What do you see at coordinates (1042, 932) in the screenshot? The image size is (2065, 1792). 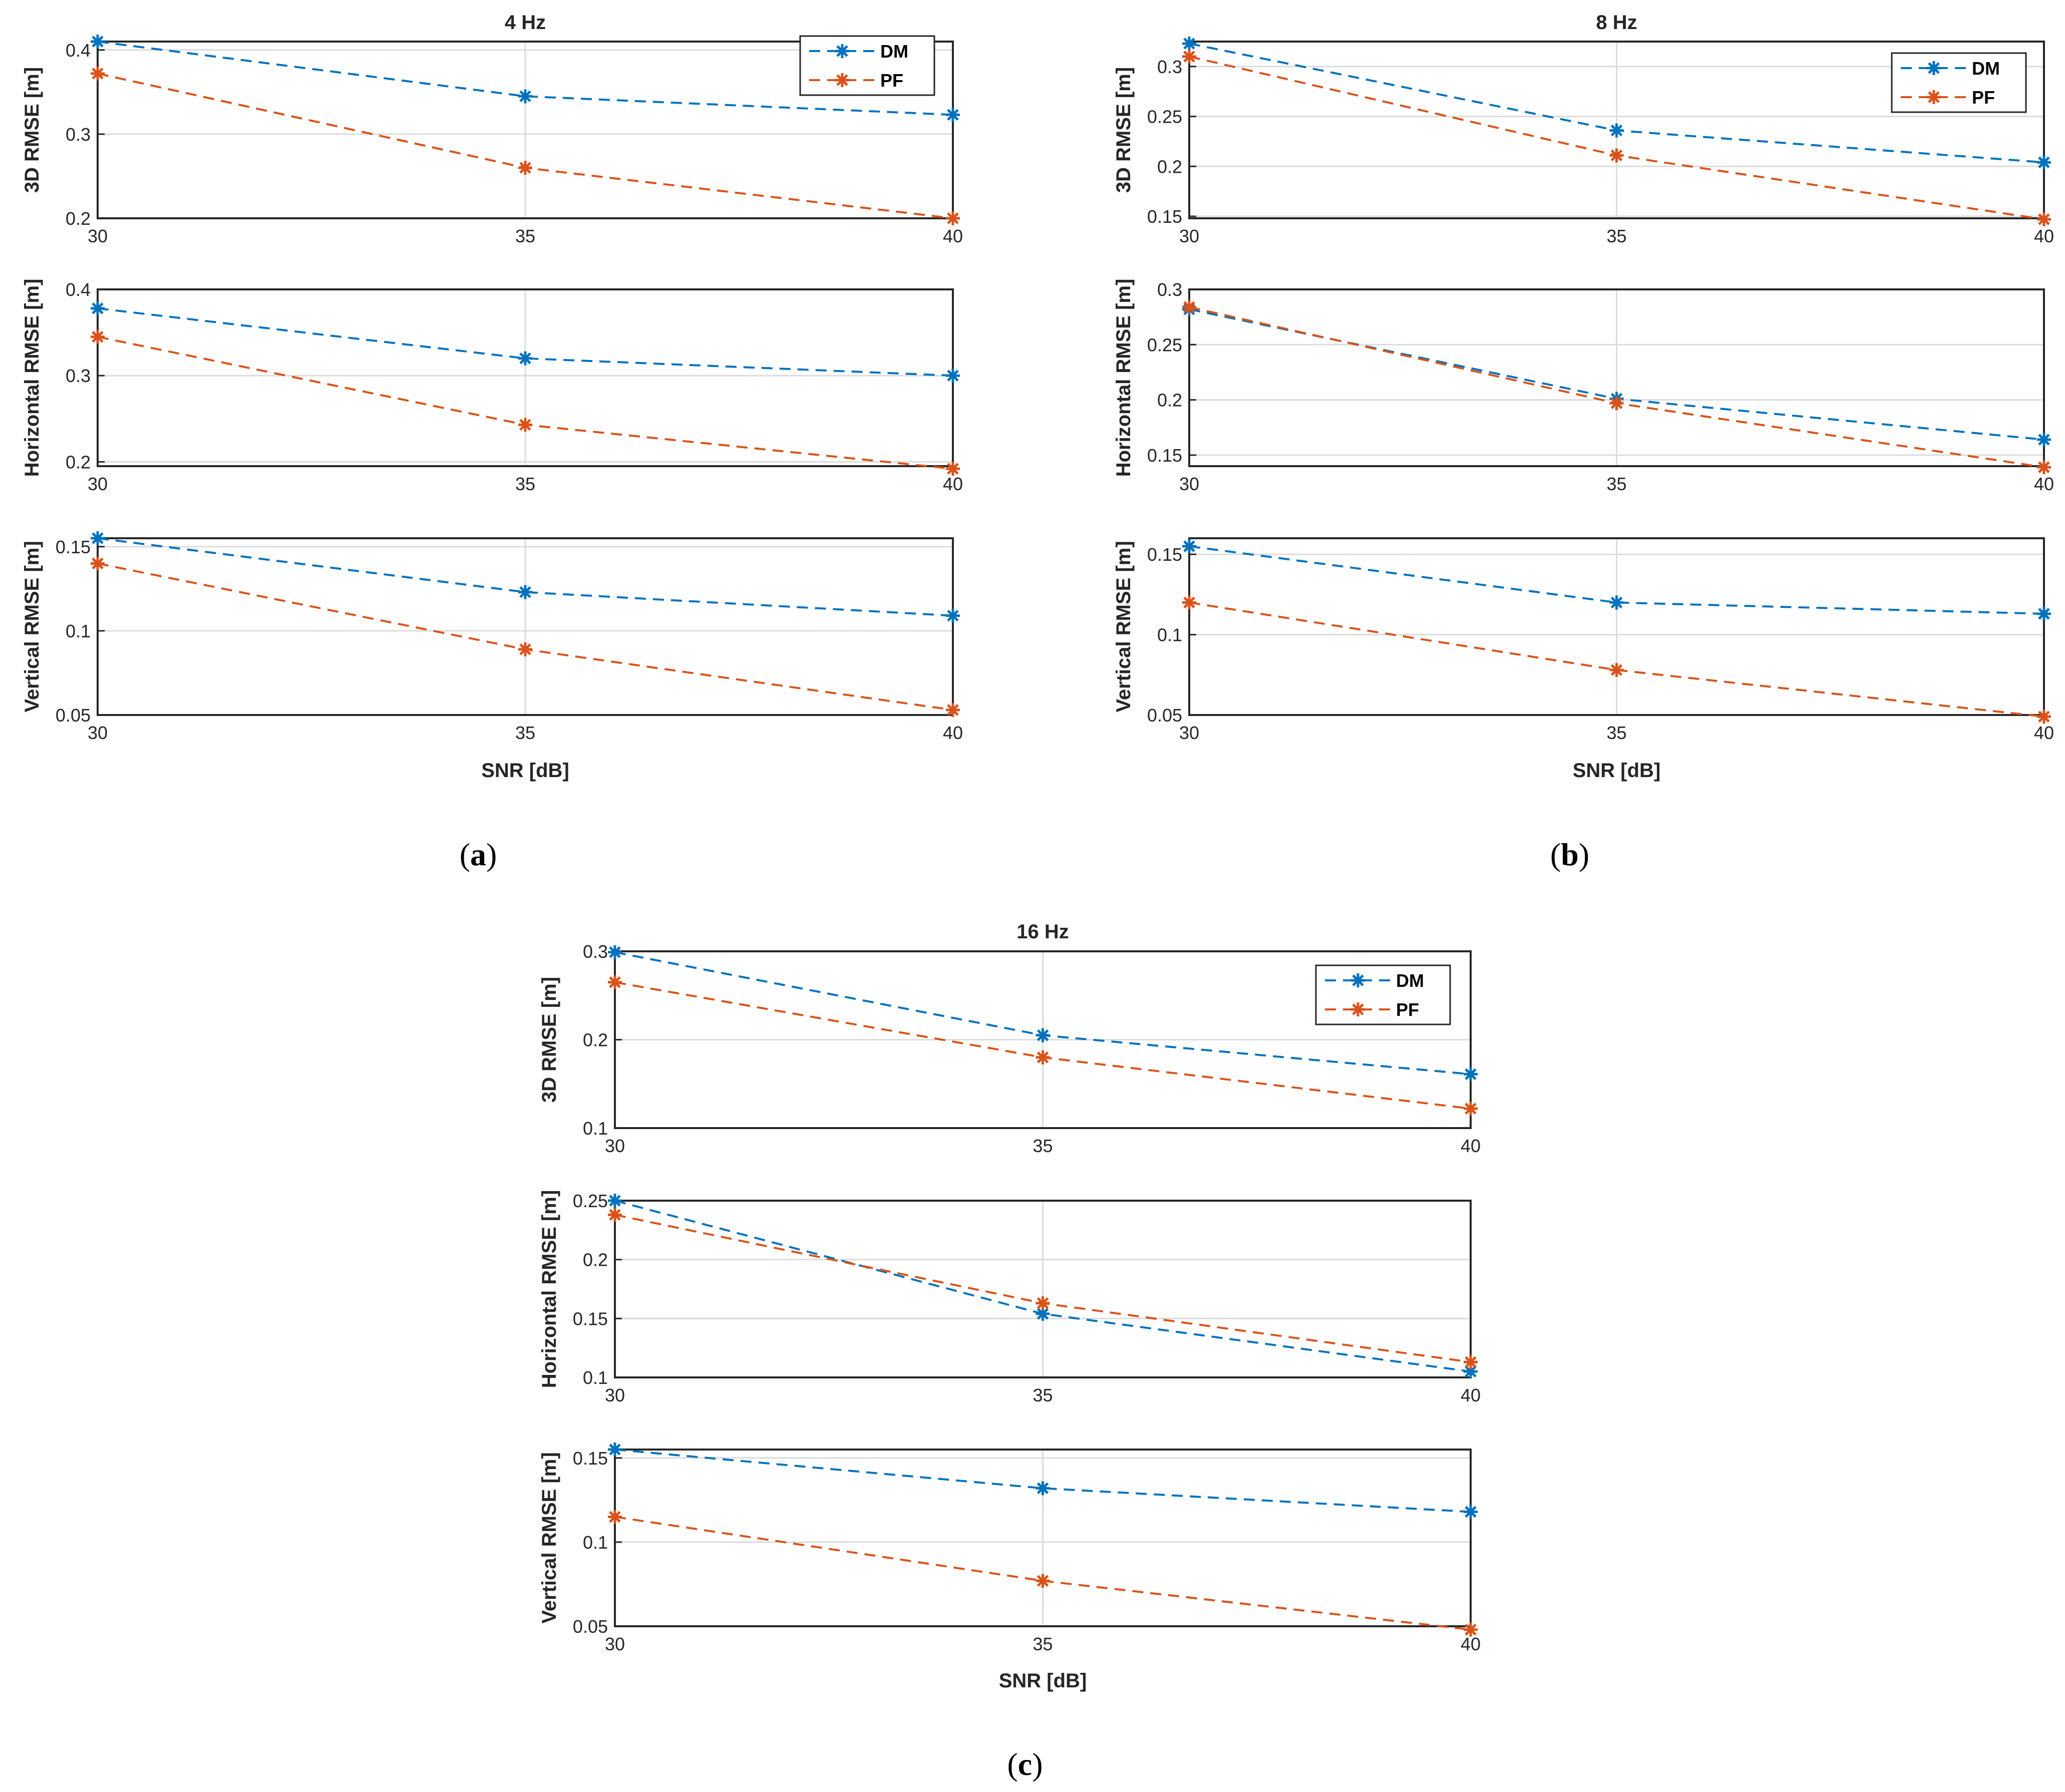 I see `chart-title: 16 Hz` at bounding box center [1042, 932].